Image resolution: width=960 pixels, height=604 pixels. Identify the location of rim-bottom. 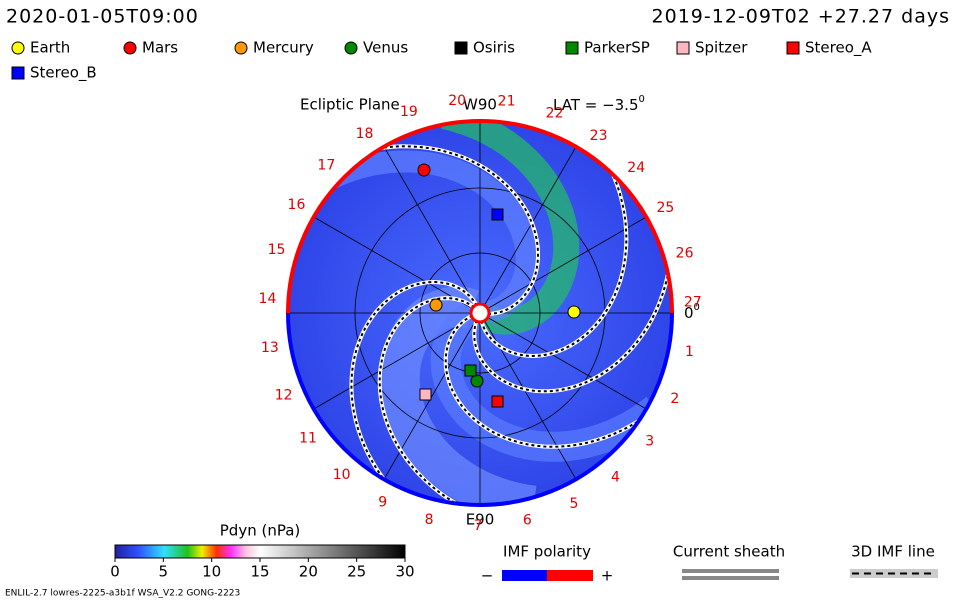
(480, 409).